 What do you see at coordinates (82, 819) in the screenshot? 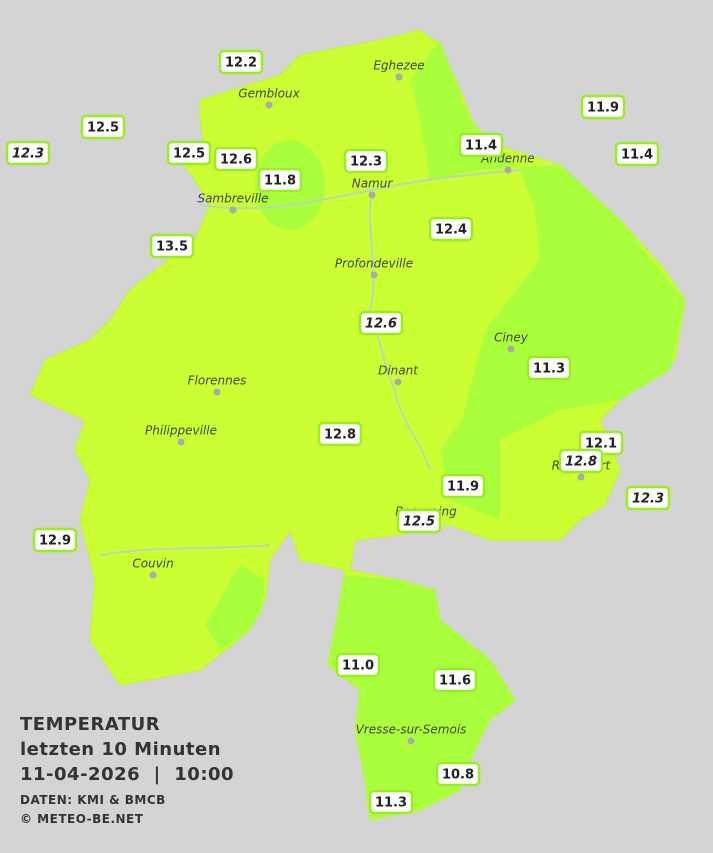
I see `copyright: © METEO-BE.NET` at bounding box center [82, 819].